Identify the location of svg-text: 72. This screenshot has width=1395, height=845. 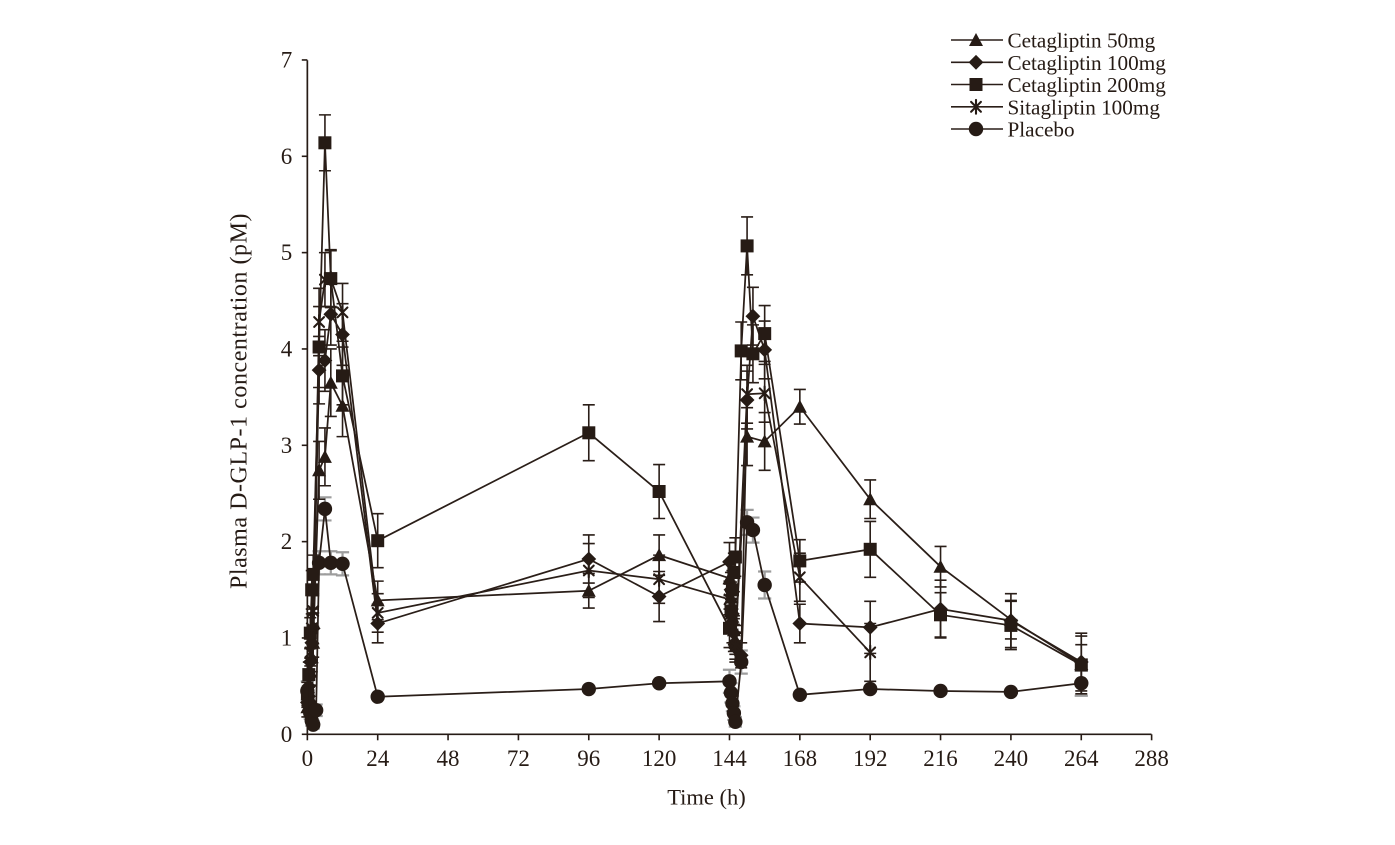
(518, 758).